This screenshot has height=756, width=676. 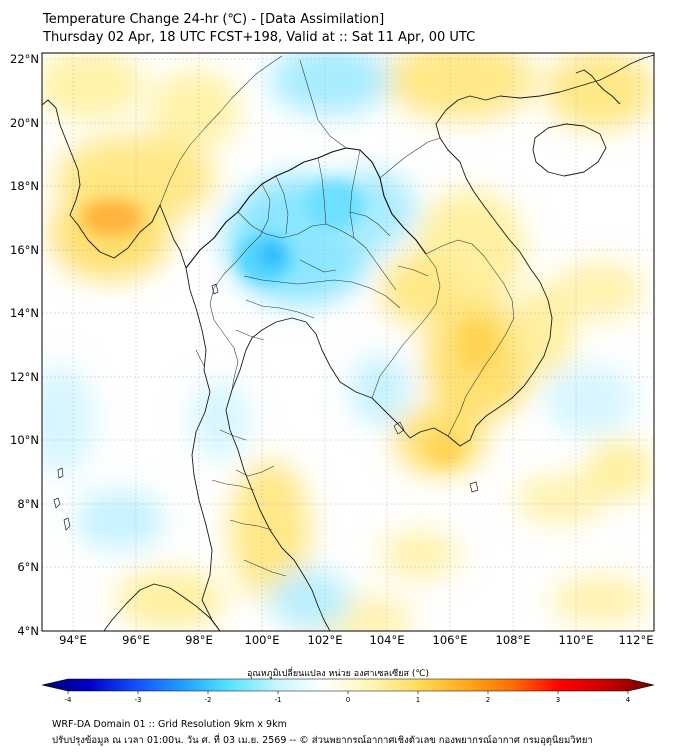 What do you see at coordinates (136, 640) in the screenshot?
I see `lon-tick-label: 96°E` at bounding box center [136, 640].